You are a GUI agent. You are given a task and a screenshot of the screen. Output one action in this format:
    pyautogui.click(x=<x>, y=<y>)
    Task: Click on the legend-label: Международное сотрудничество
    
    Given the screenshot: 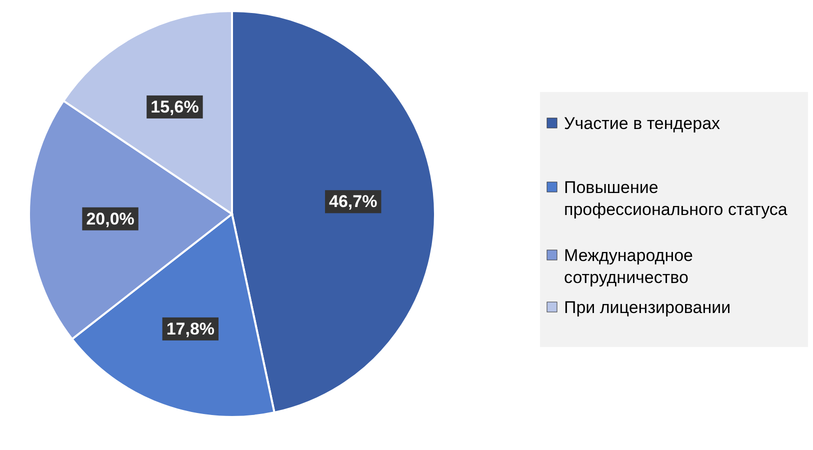 What is the action you would take?
    pyautogui.click(x=629, y=266)
    